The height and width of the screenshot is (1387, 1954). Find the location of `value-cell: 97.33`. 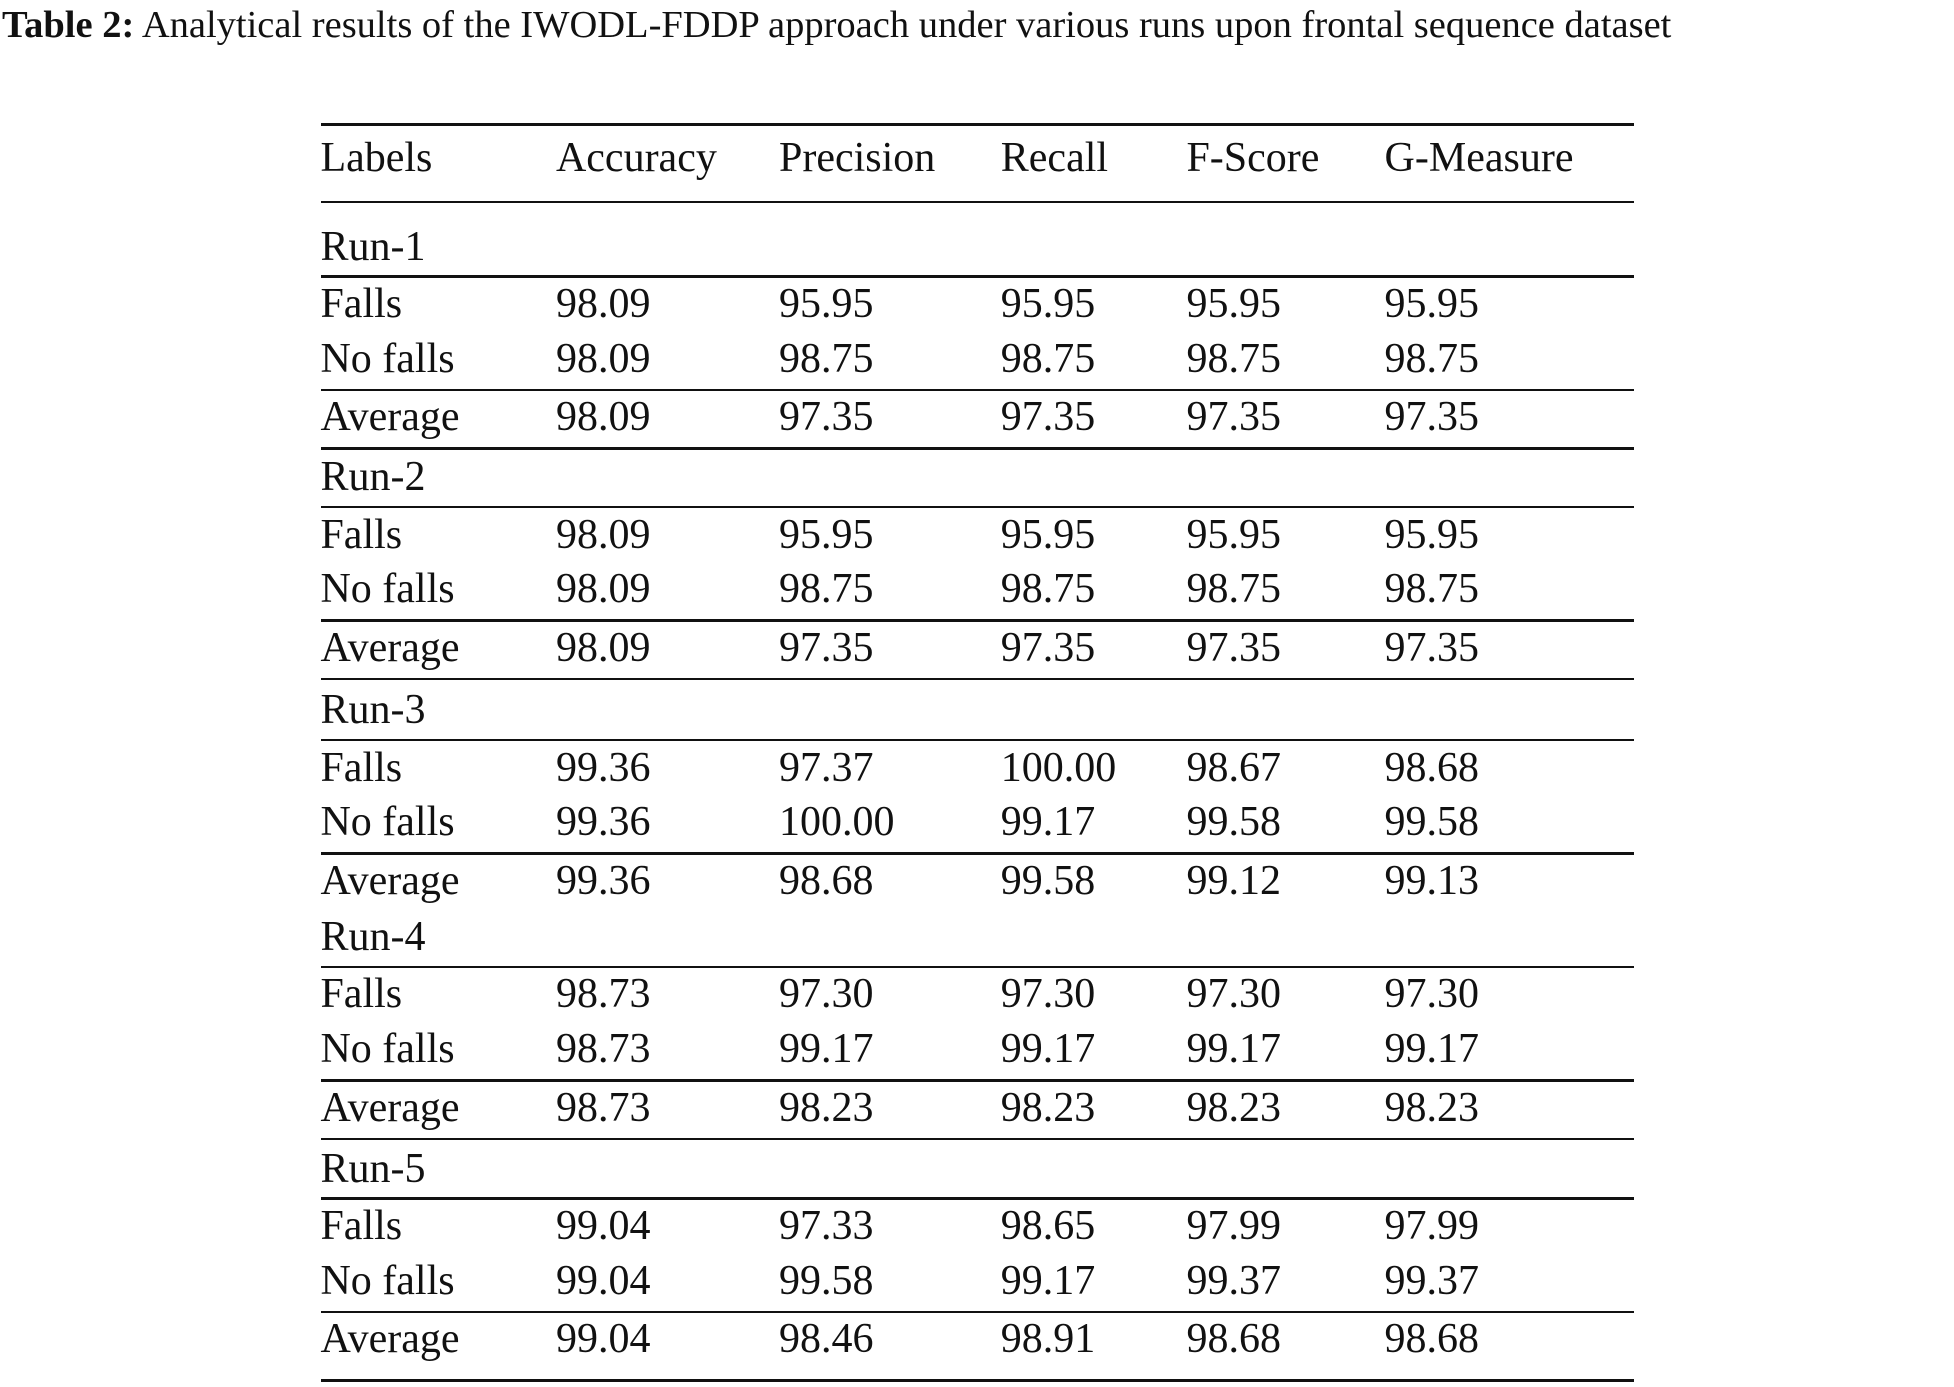

value-cell: 97.33 is located at coordinates (826, 1226).